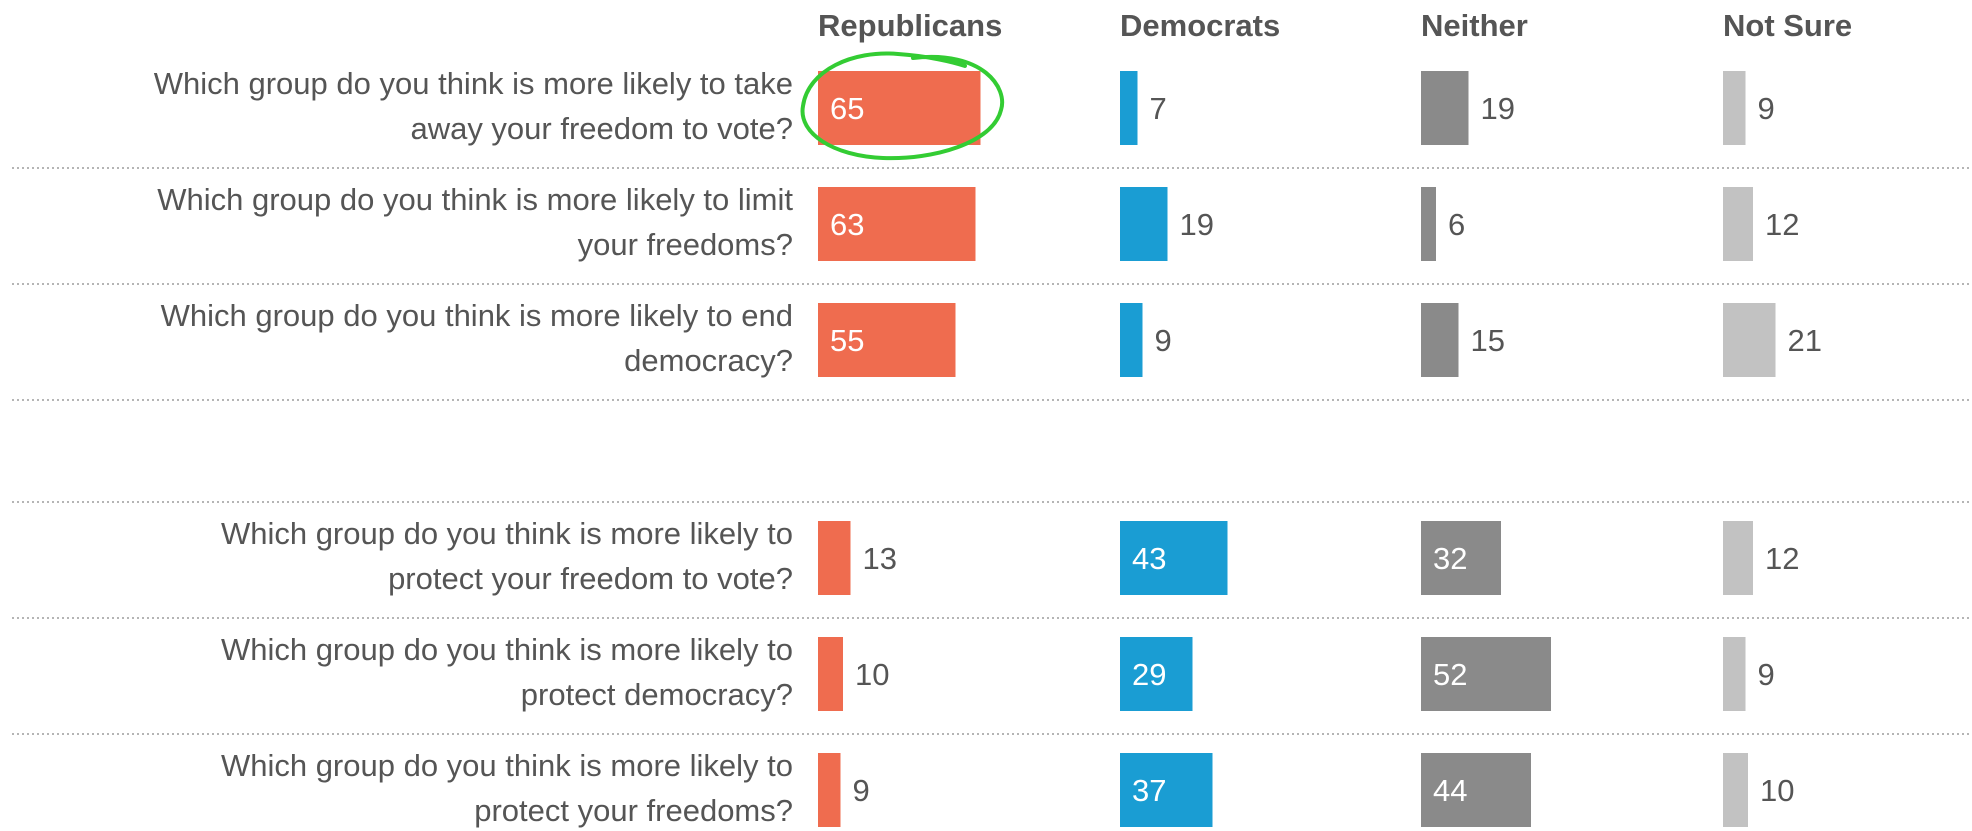 This screenshot has width=1972, height=831. I want to click on value-label: 13, so click(880, 558).